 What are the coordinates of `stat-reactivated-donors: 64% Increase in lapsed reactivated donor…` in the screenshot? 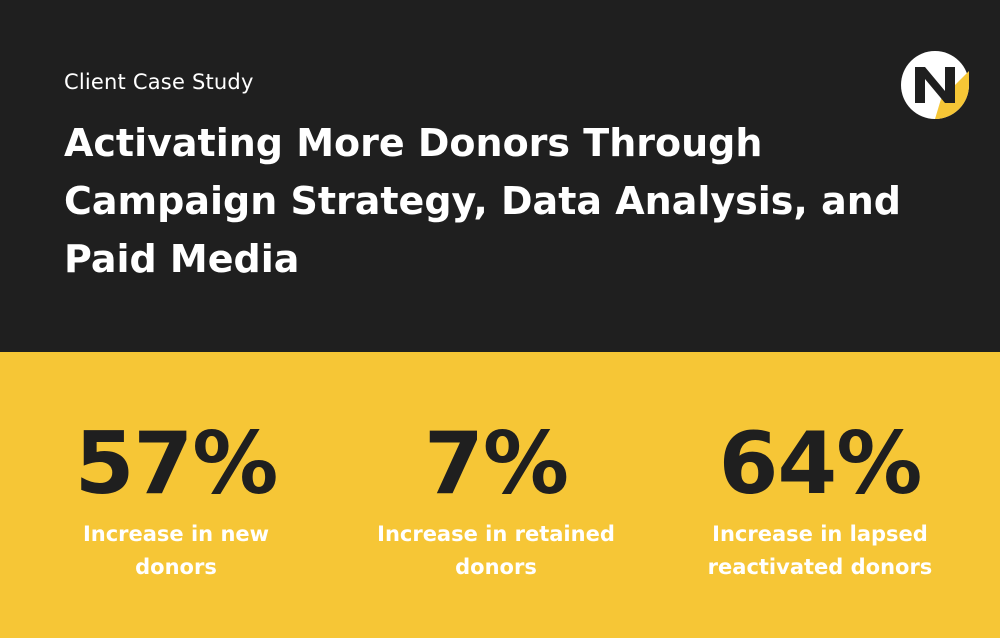 It's located at (820, 499).